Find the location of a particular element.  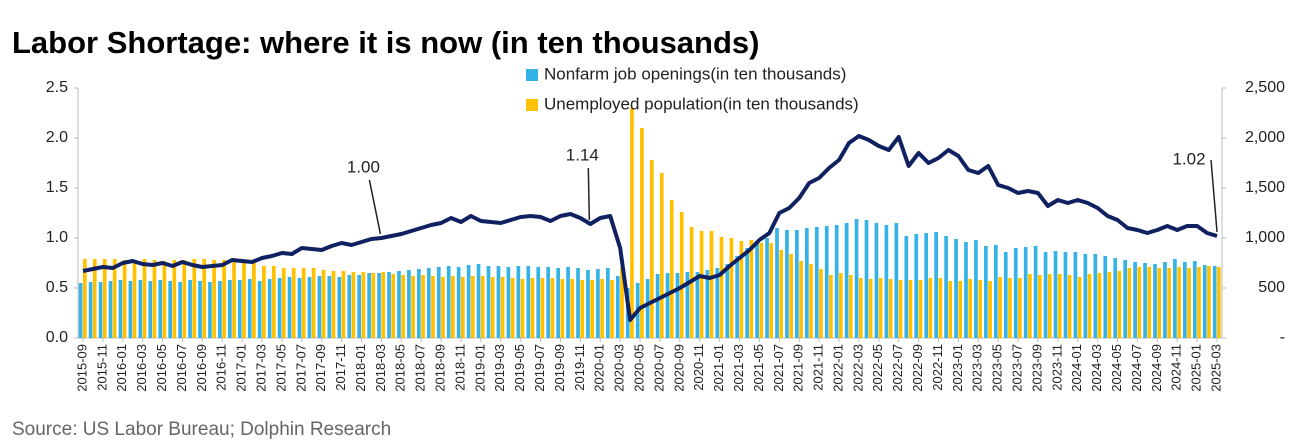

x-tick-label: 2024-03 is located at coordinates (1096, 368).